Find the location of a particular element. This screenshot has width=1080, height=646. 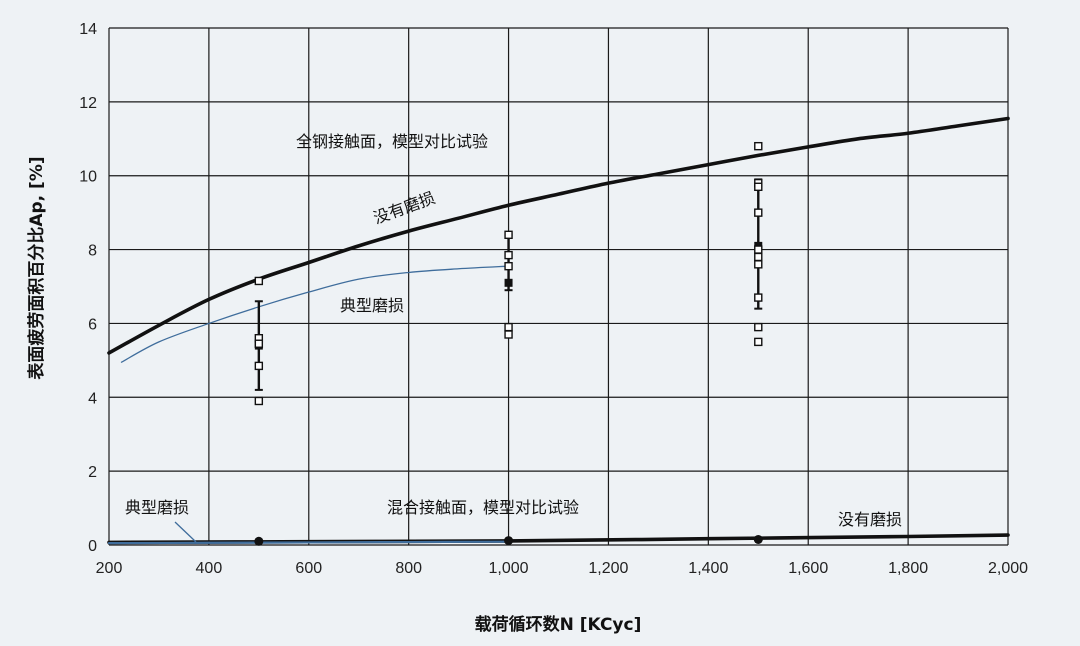

x-tick-label: 1,000 is located at coordinates (509, 568).